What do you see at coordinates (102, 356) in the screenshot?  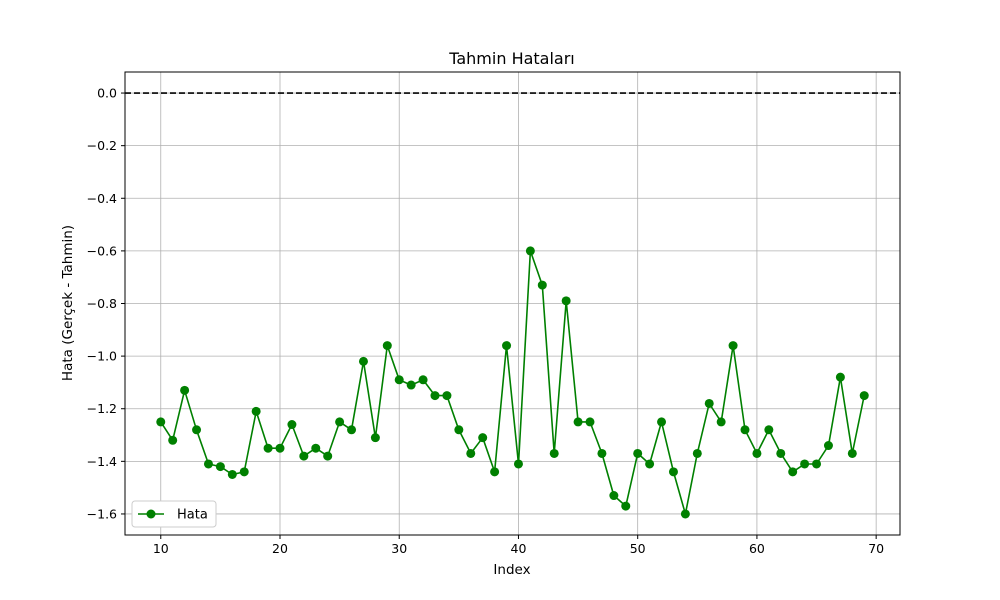 I see `y-tick-label: −1.0` at bounding box center [102, 356].